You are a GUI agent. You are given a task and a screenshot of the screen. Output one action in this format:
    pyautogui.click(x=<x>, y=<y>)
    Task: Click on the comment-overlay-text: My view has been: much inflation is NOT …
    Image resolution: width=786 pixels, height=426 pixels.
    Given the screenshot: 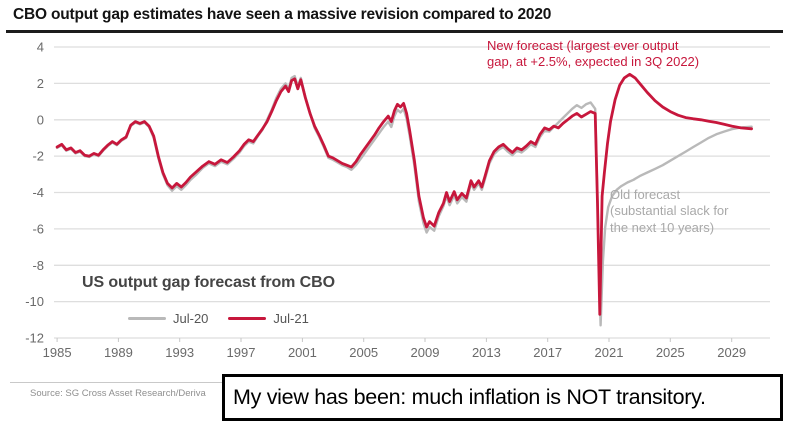 What is the action you would take?
    pyautogui.click(x=469, y=397)
    